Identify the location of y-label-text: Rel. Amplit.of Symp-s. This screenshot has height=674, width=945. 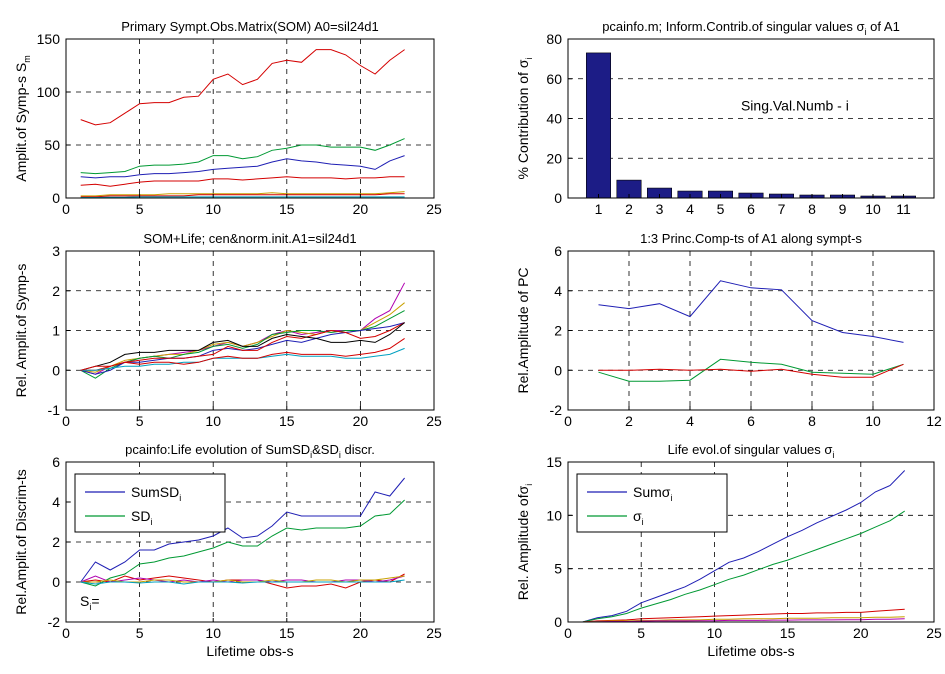
(21, 331).